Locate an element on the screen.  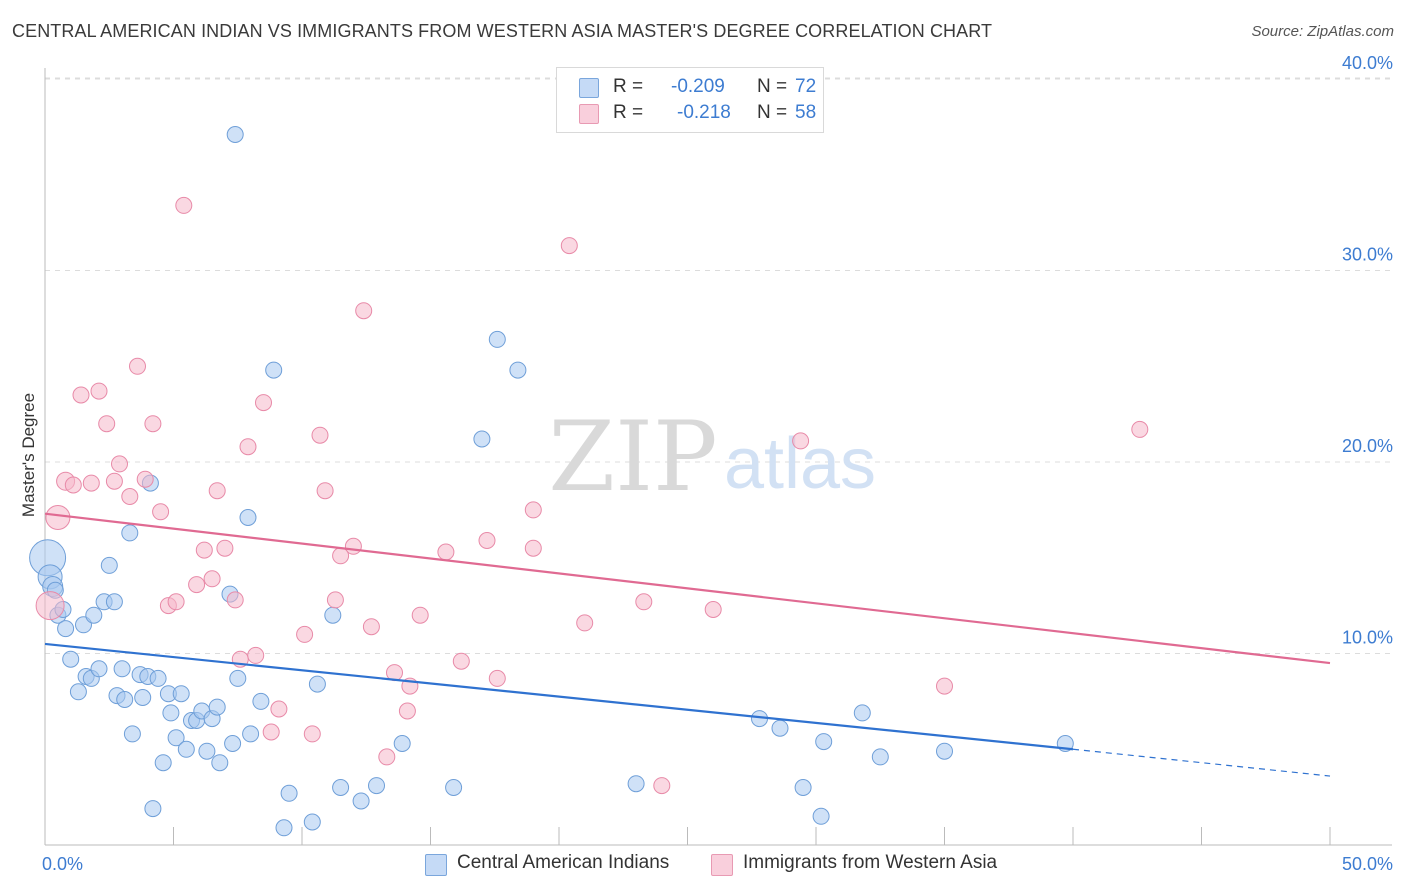
legend-label: Immigrants from Western Asia is located at coordinates (870, 862).